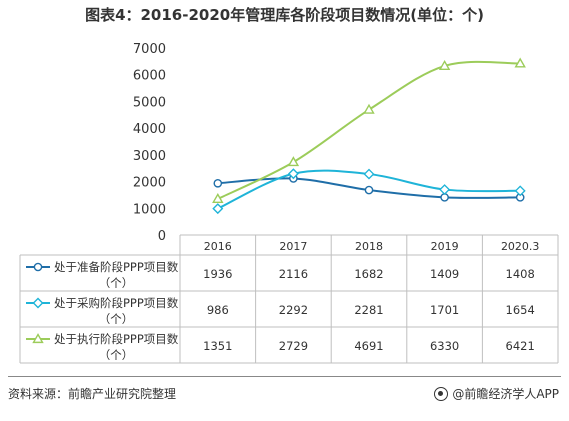  What do you see at coordinates (441, 393) in the screenshot?
I see `brand-logo-icon` at bounding box center [441, 393].